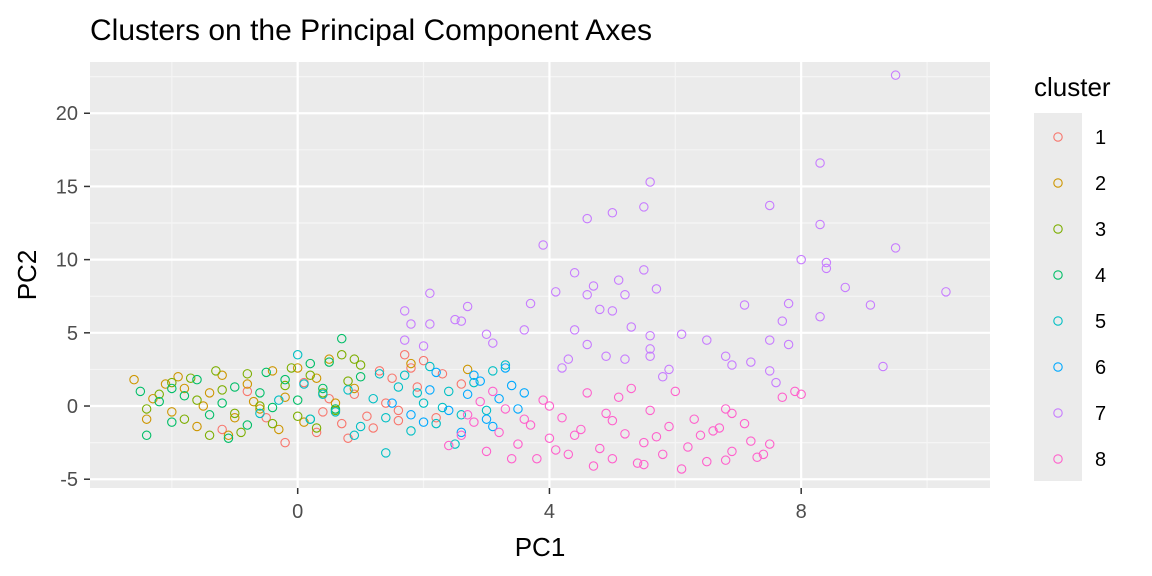 This screenshot has height=576, width=1152. I want to click on legend-label-6: 6, so click(1100, 368).